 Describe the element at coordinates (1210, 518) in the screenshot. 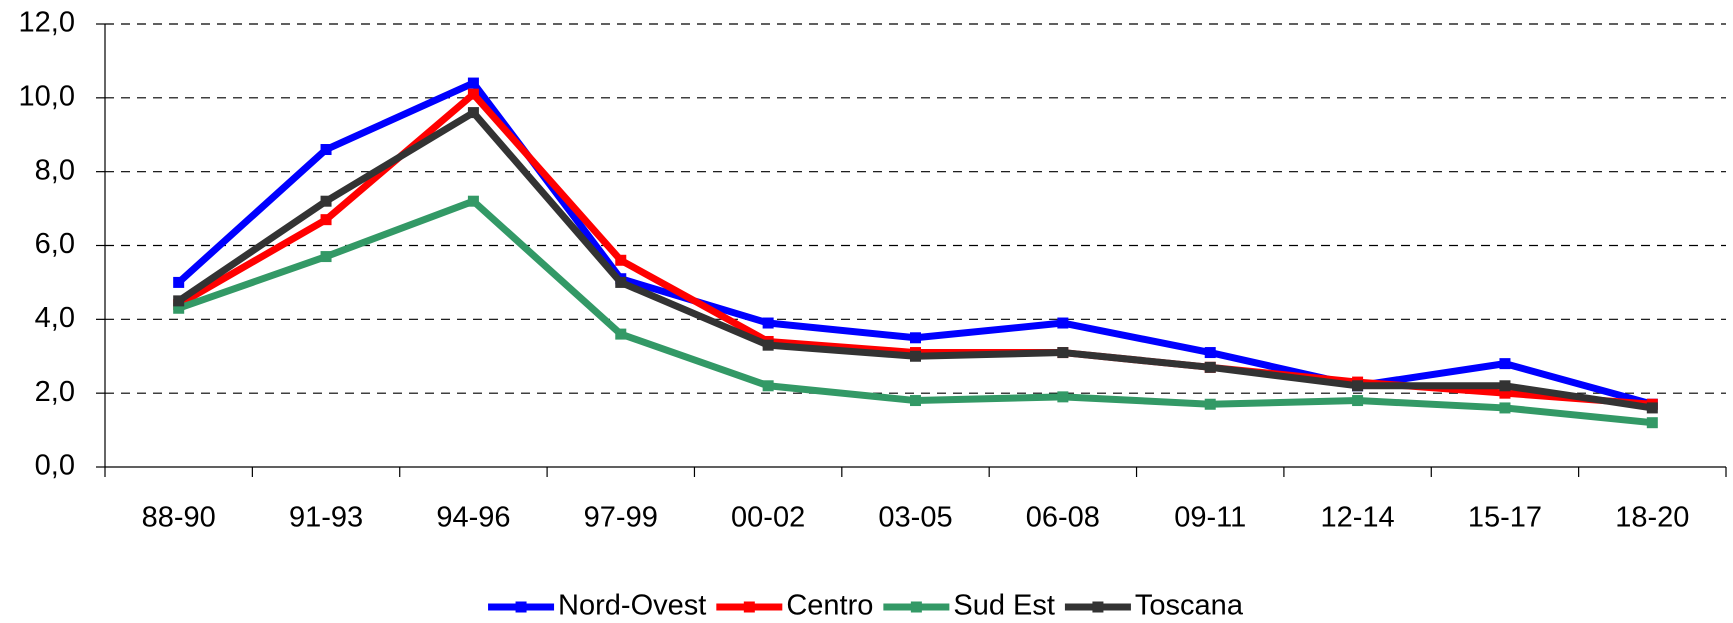

I see `x-tick-label: 09-11` at that location.